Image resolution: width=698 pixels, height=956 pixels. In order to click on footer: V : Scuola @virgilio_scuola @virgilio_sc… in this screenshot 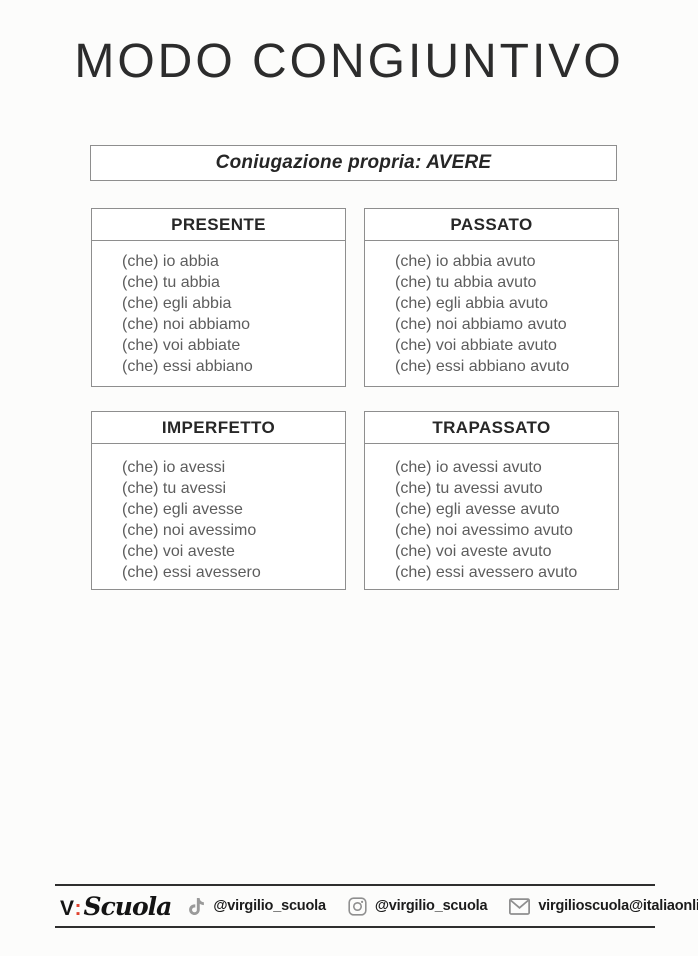, I will do `click(379, 906)`.